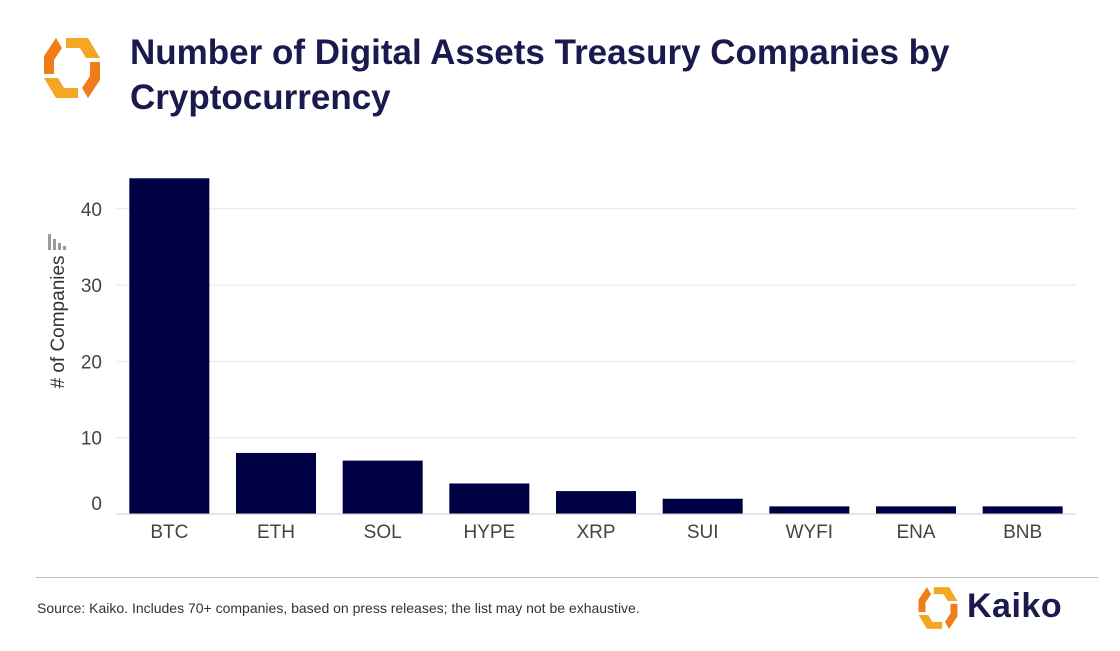 This screenshot has width=1120, height=651. I want to click on bar-wyfi, so click(809, 510).